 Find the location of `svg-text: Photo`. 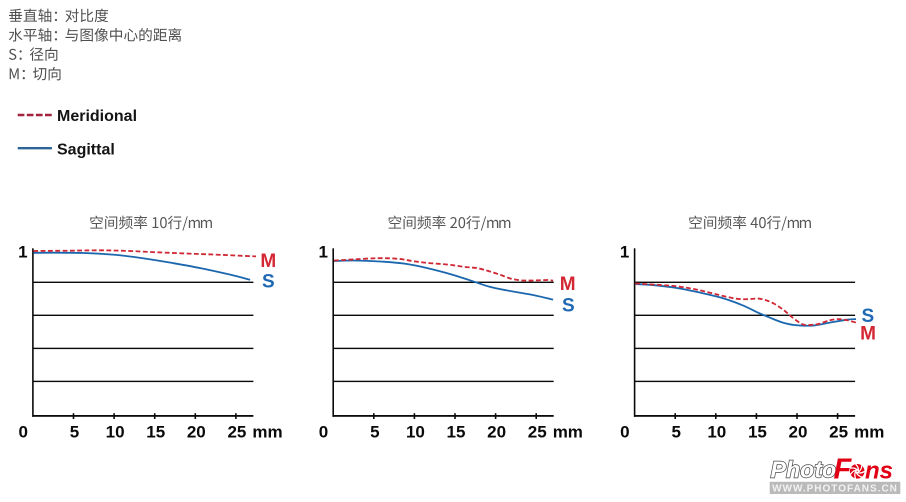

svg-text: Photo is located at coordinates (804, 470).